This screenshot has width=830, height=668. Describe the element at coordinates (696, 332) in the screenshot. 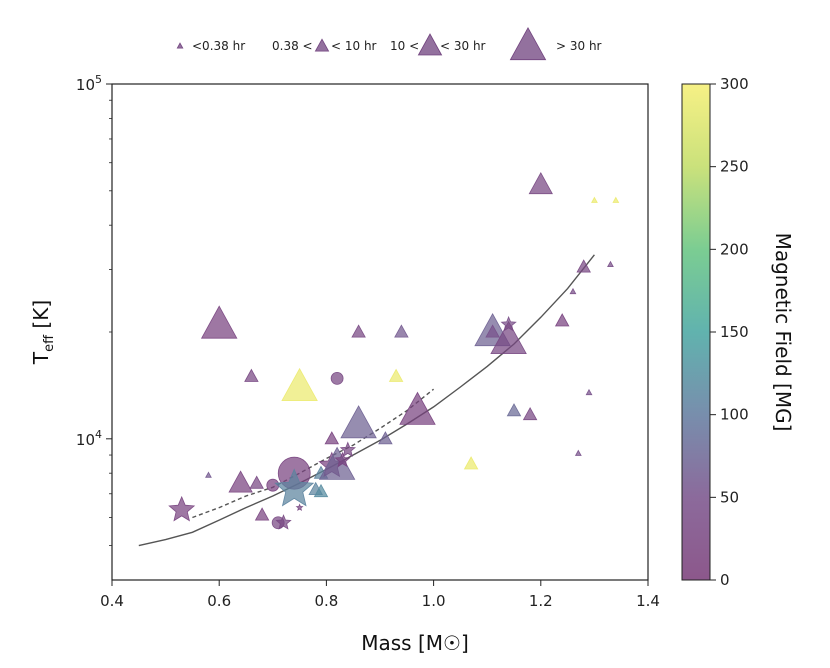

I see `colorbar` at that location.